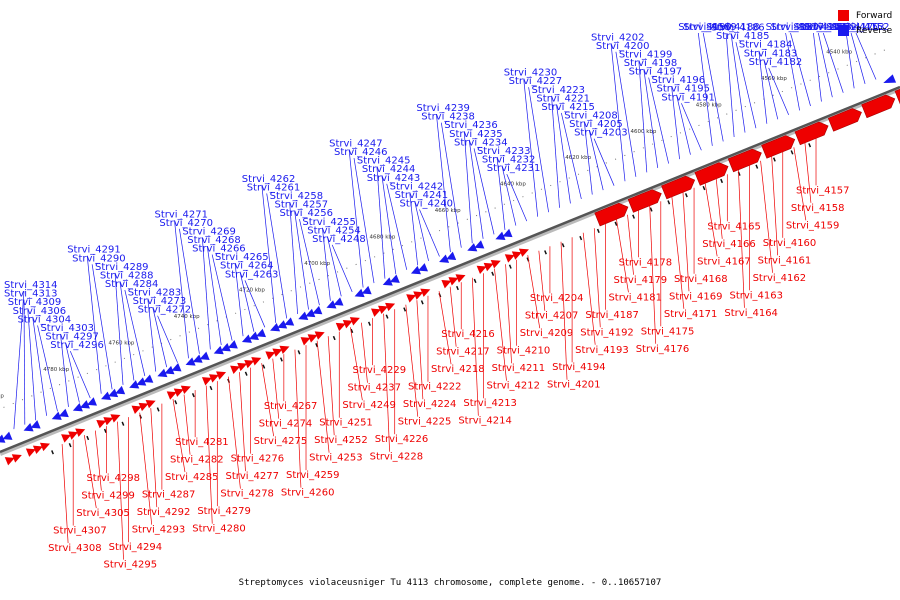 Image resolution: width=900 pixels, height=600 pixels. I want to click on reverse-gene-label: Strvi_4215, so click(568, 107).